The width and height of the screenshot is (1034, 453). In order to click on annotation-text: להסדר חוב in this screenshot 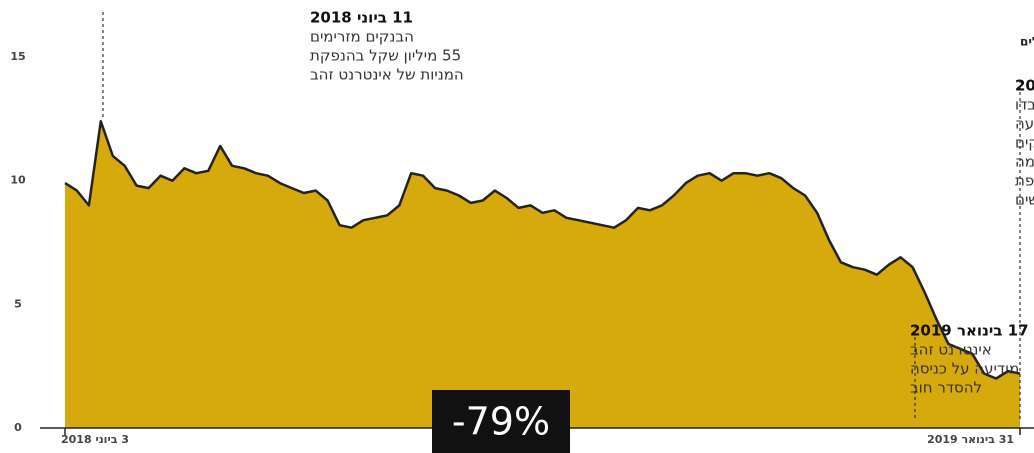, I will do `click(946, 388)`.